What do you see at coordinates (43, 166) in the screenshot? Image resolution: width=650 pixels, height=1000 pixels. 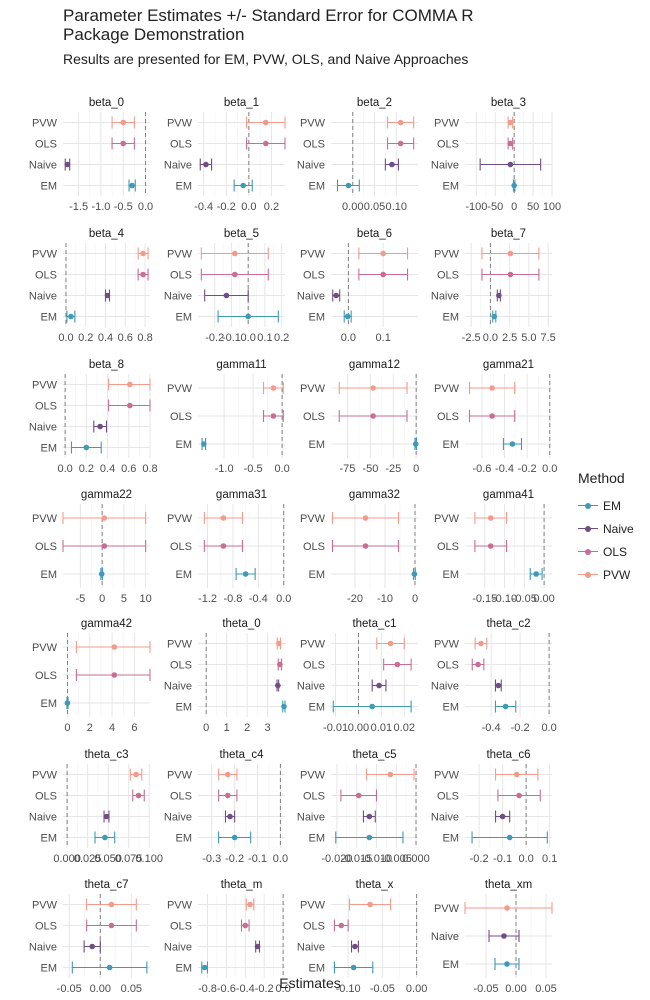 I see `y-tick-label-beta-0: Naive` at bounding box center [43, 166].